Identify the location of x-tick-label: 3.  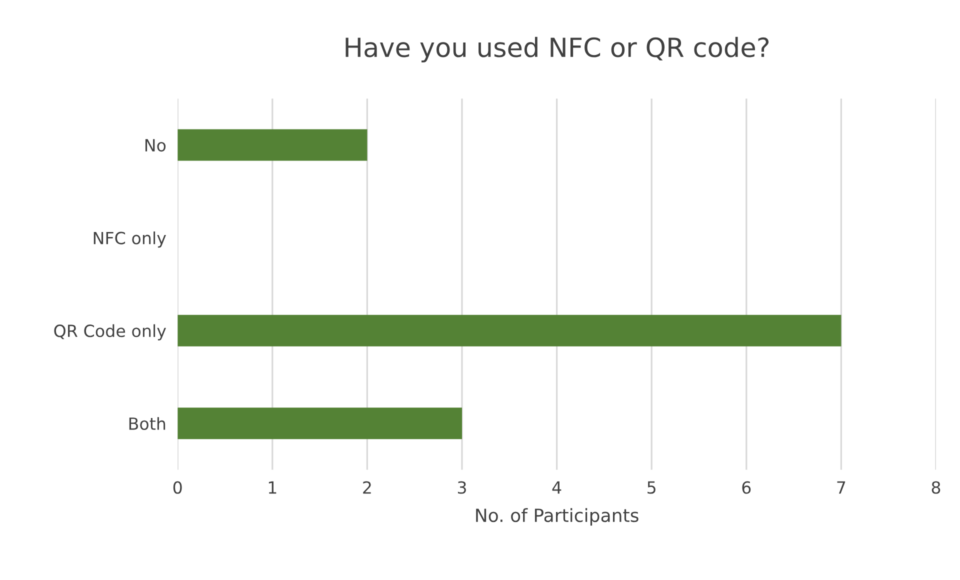
(462, 487).